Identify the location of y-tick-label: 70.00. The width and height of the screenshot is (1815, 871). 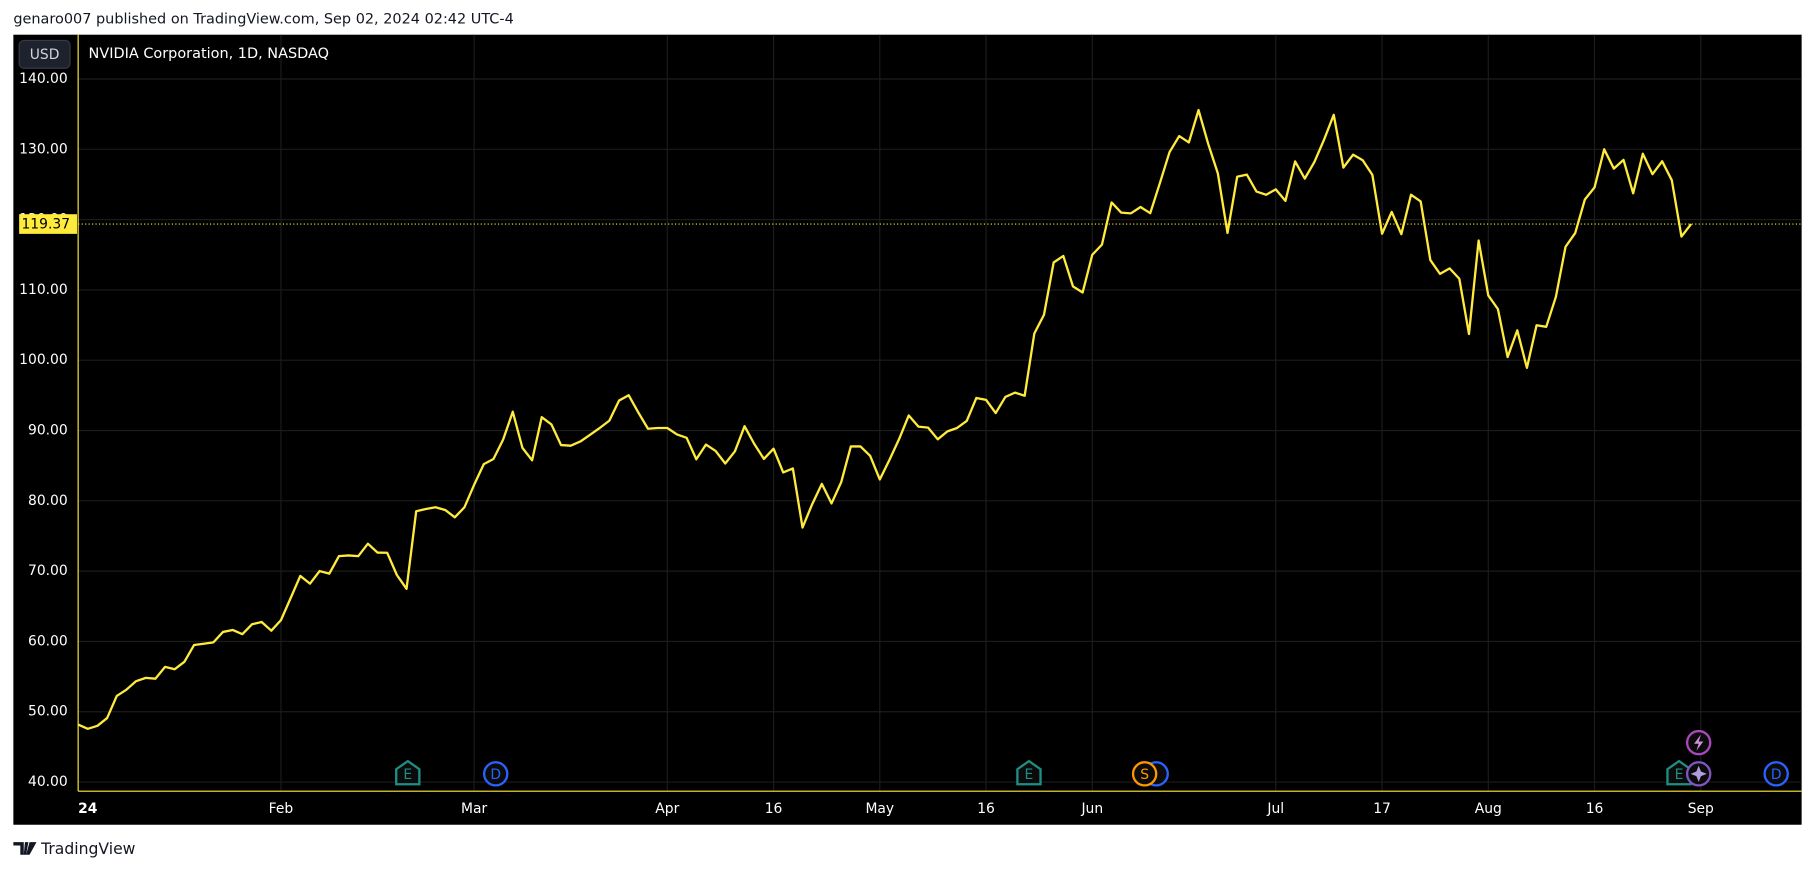
(48, 571).